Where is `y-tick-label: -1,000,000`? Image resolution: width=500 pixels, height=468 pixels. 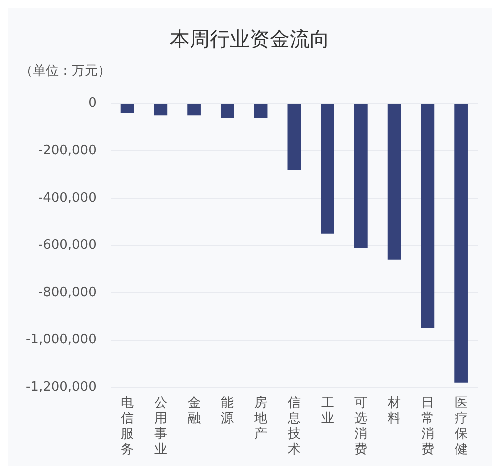
y-tick-label: -1,000,000 is located at coordinates (61, 340).